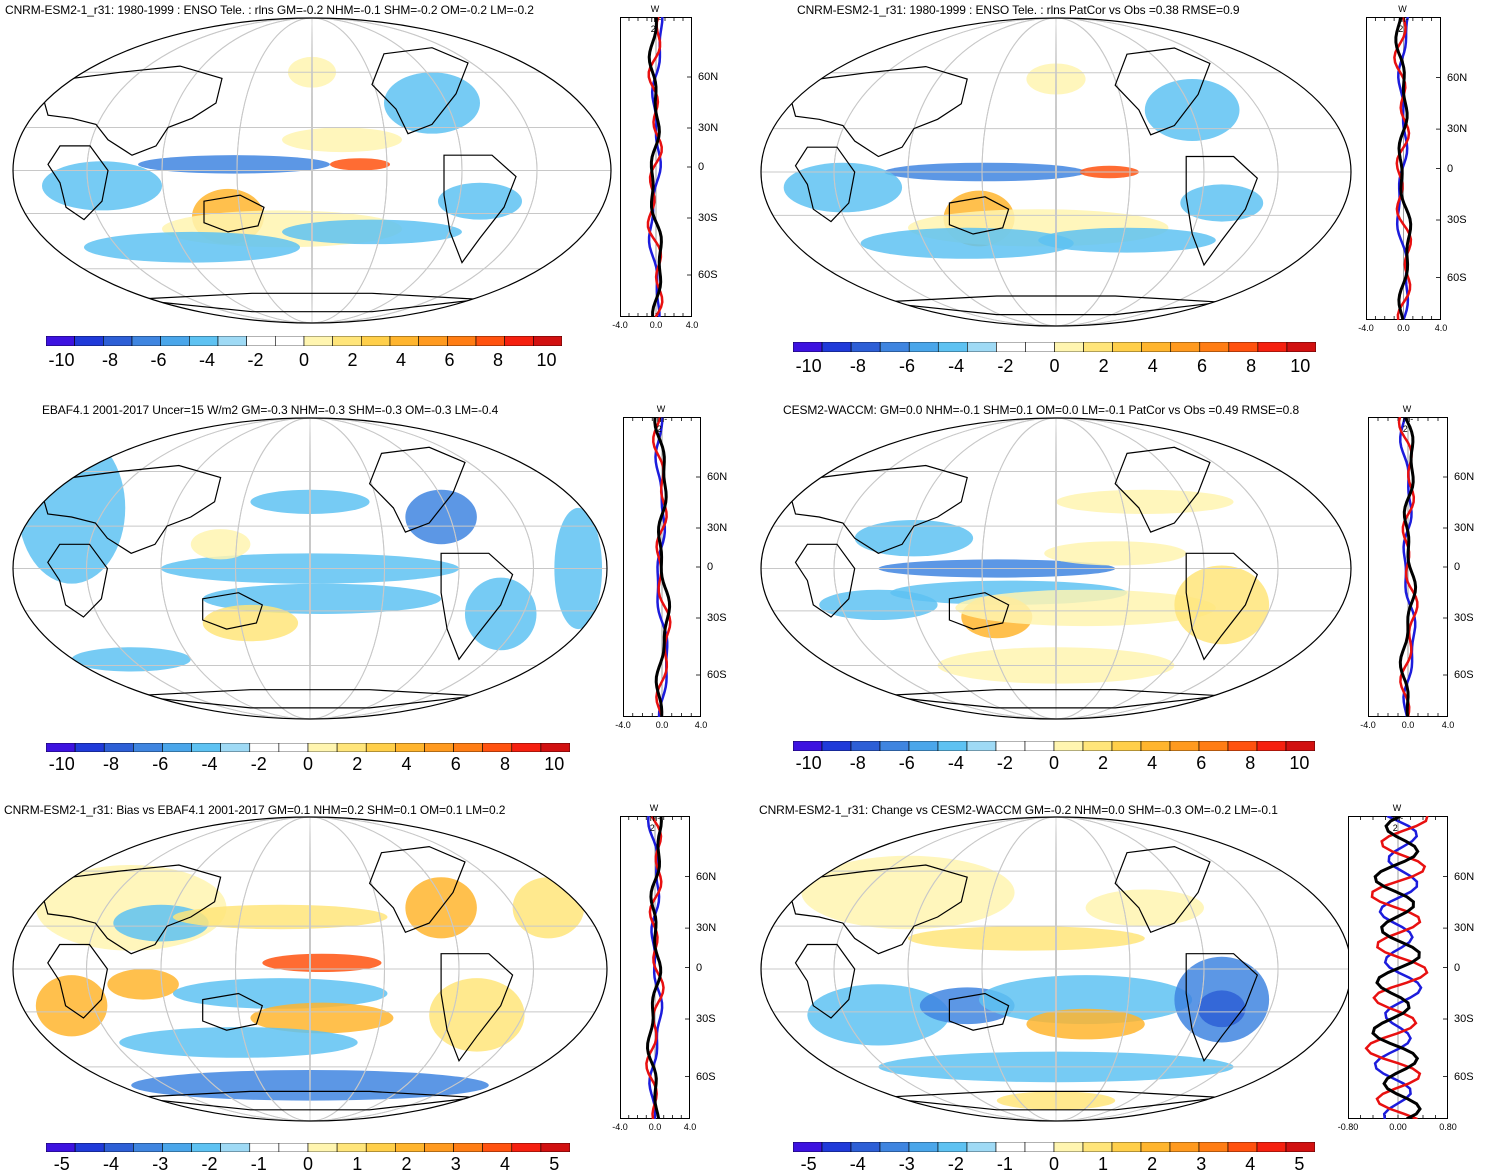 Image resolution: width=1489 pixels, height=1175 pixels. Describe the element at coordinates (1054, 366) in the screenshot. I see `colorbar-label: 0` at that location.